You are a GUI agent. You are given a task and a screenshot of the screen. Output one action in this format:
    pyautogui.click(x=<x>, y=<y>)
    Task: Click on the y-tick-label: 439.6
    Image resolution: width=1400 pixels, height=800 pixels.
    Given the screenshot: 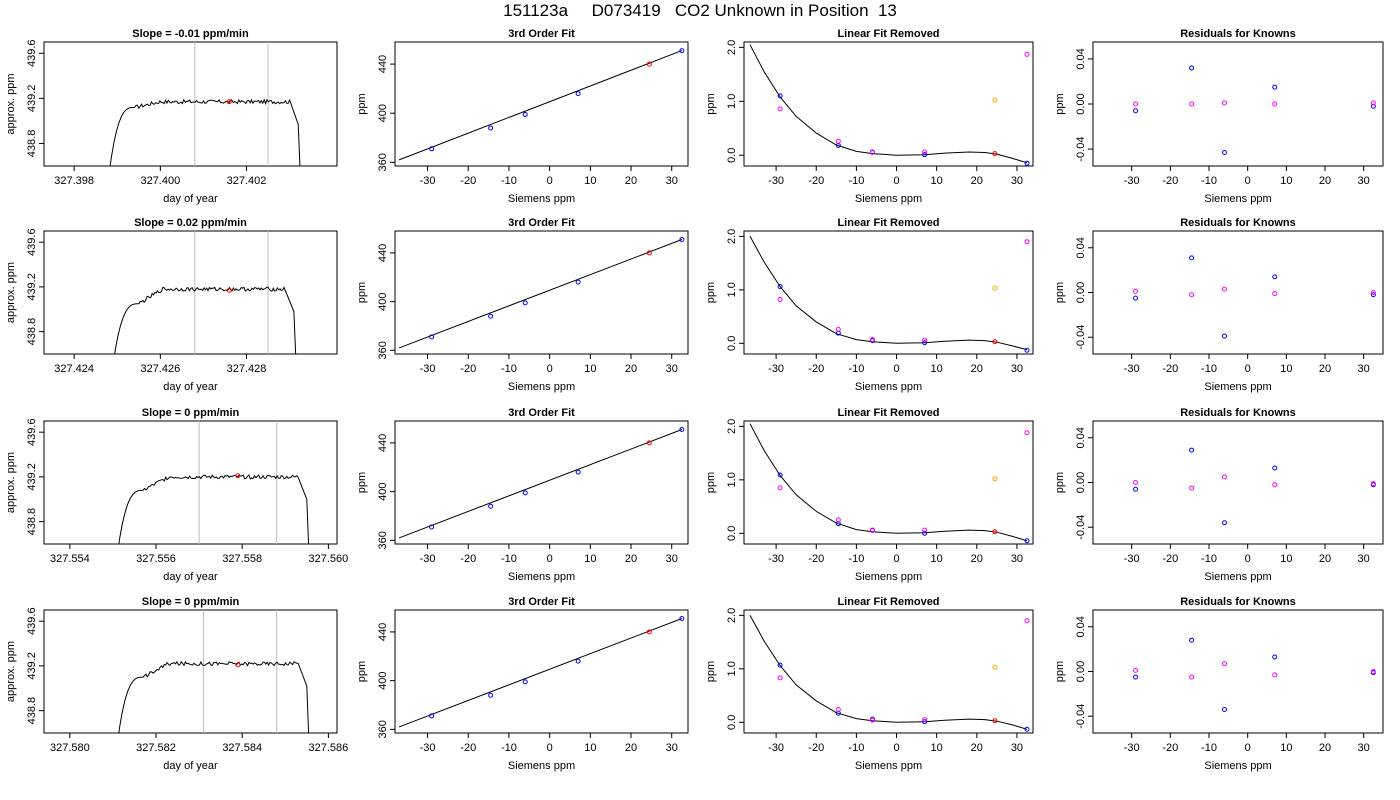 What is the action you would take?
    pyautogui.click(x=32, y=432)
    